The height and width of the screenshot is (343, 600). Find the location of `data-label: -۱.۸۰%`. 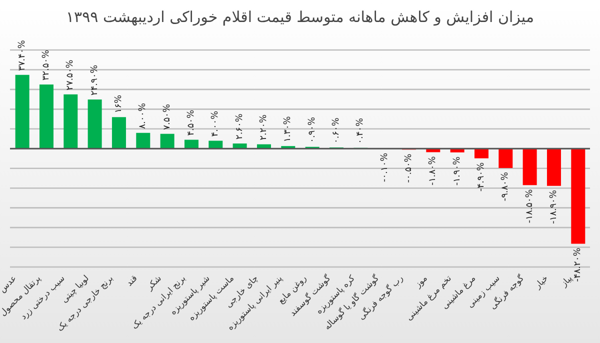

data-label: -۱.۸۰% is located at coordinates (433, 171).